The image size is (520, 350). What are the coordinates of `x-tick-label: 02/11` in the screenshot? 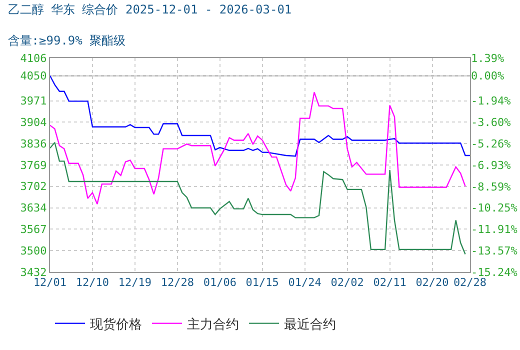 It's located at (389, 283).